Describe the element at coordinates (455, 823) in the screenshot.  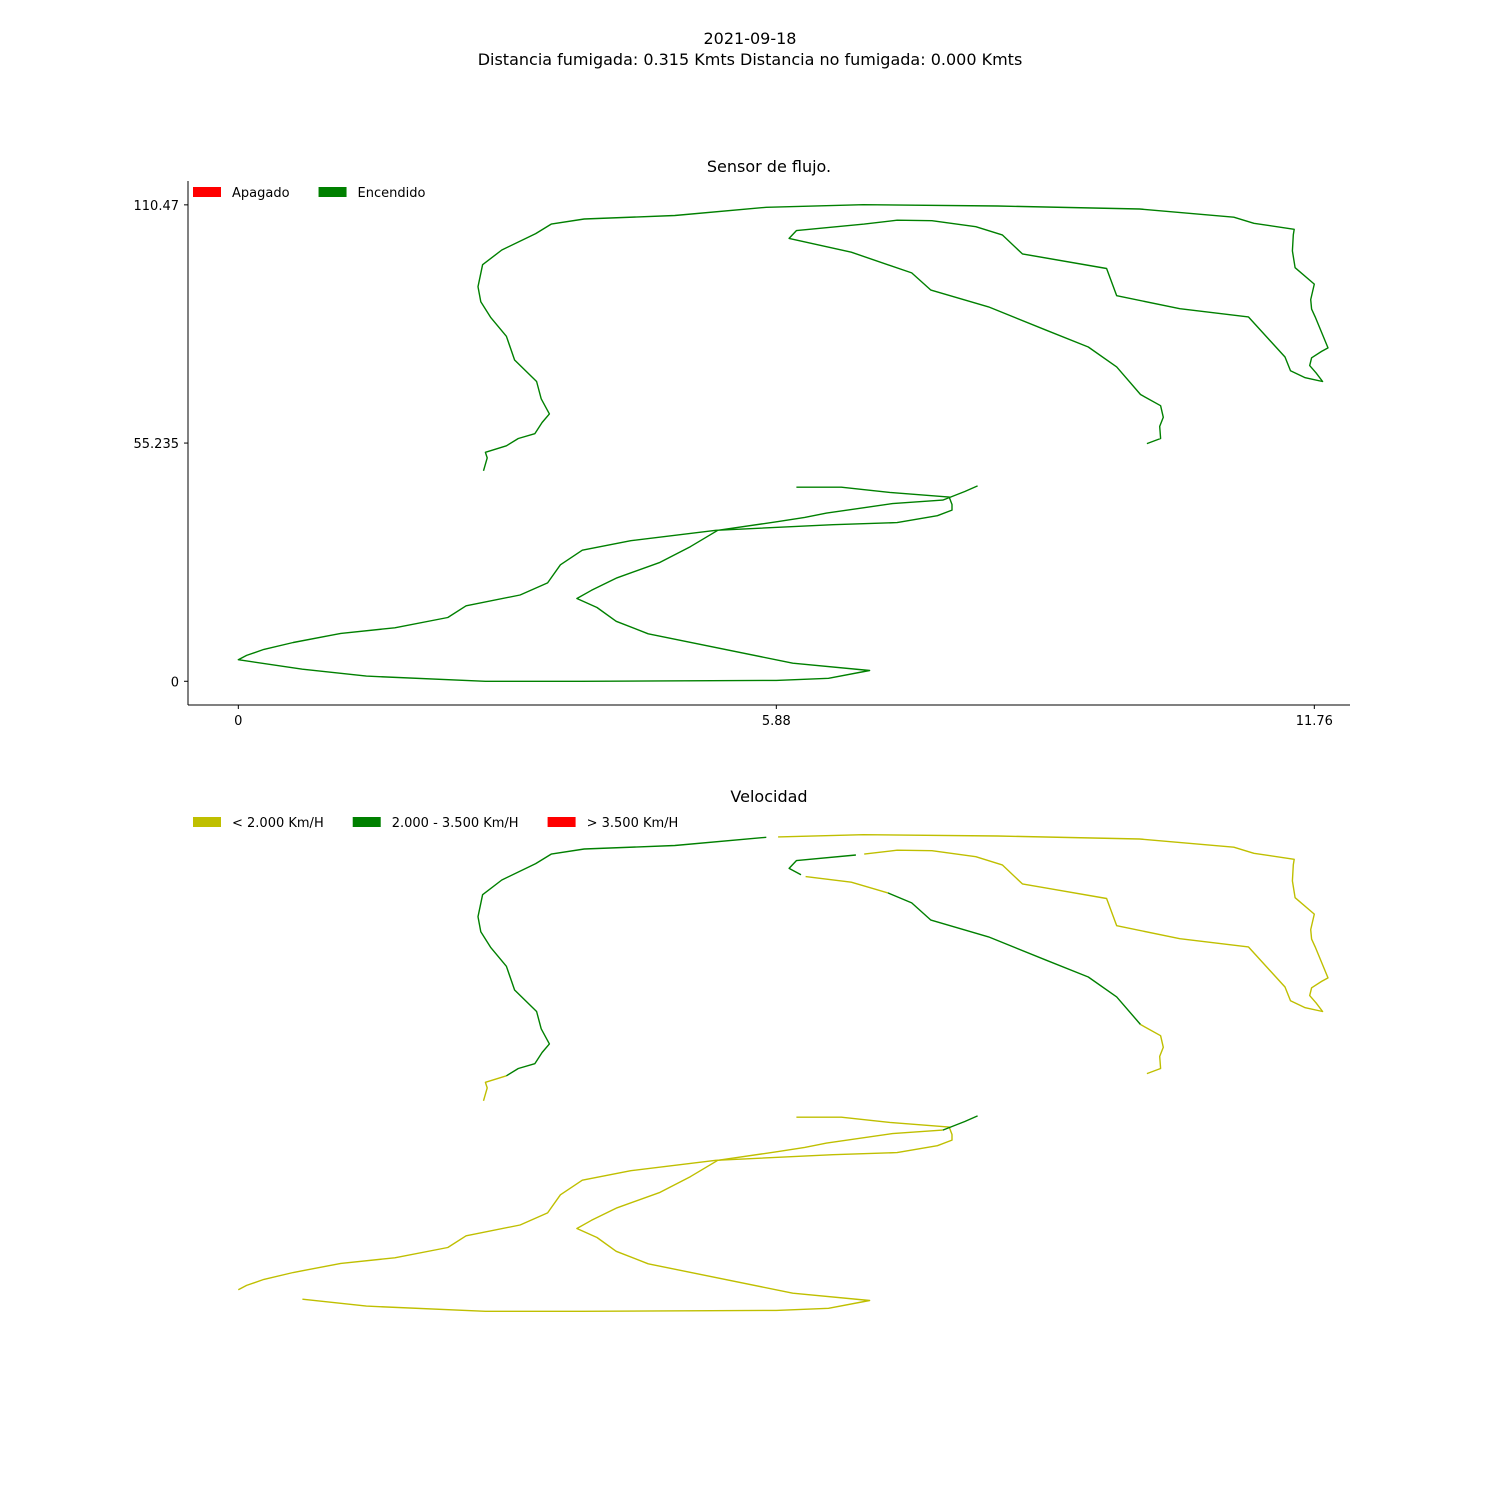
I see `legend-label: 2.000 - 3.500 Km/H` at that location.